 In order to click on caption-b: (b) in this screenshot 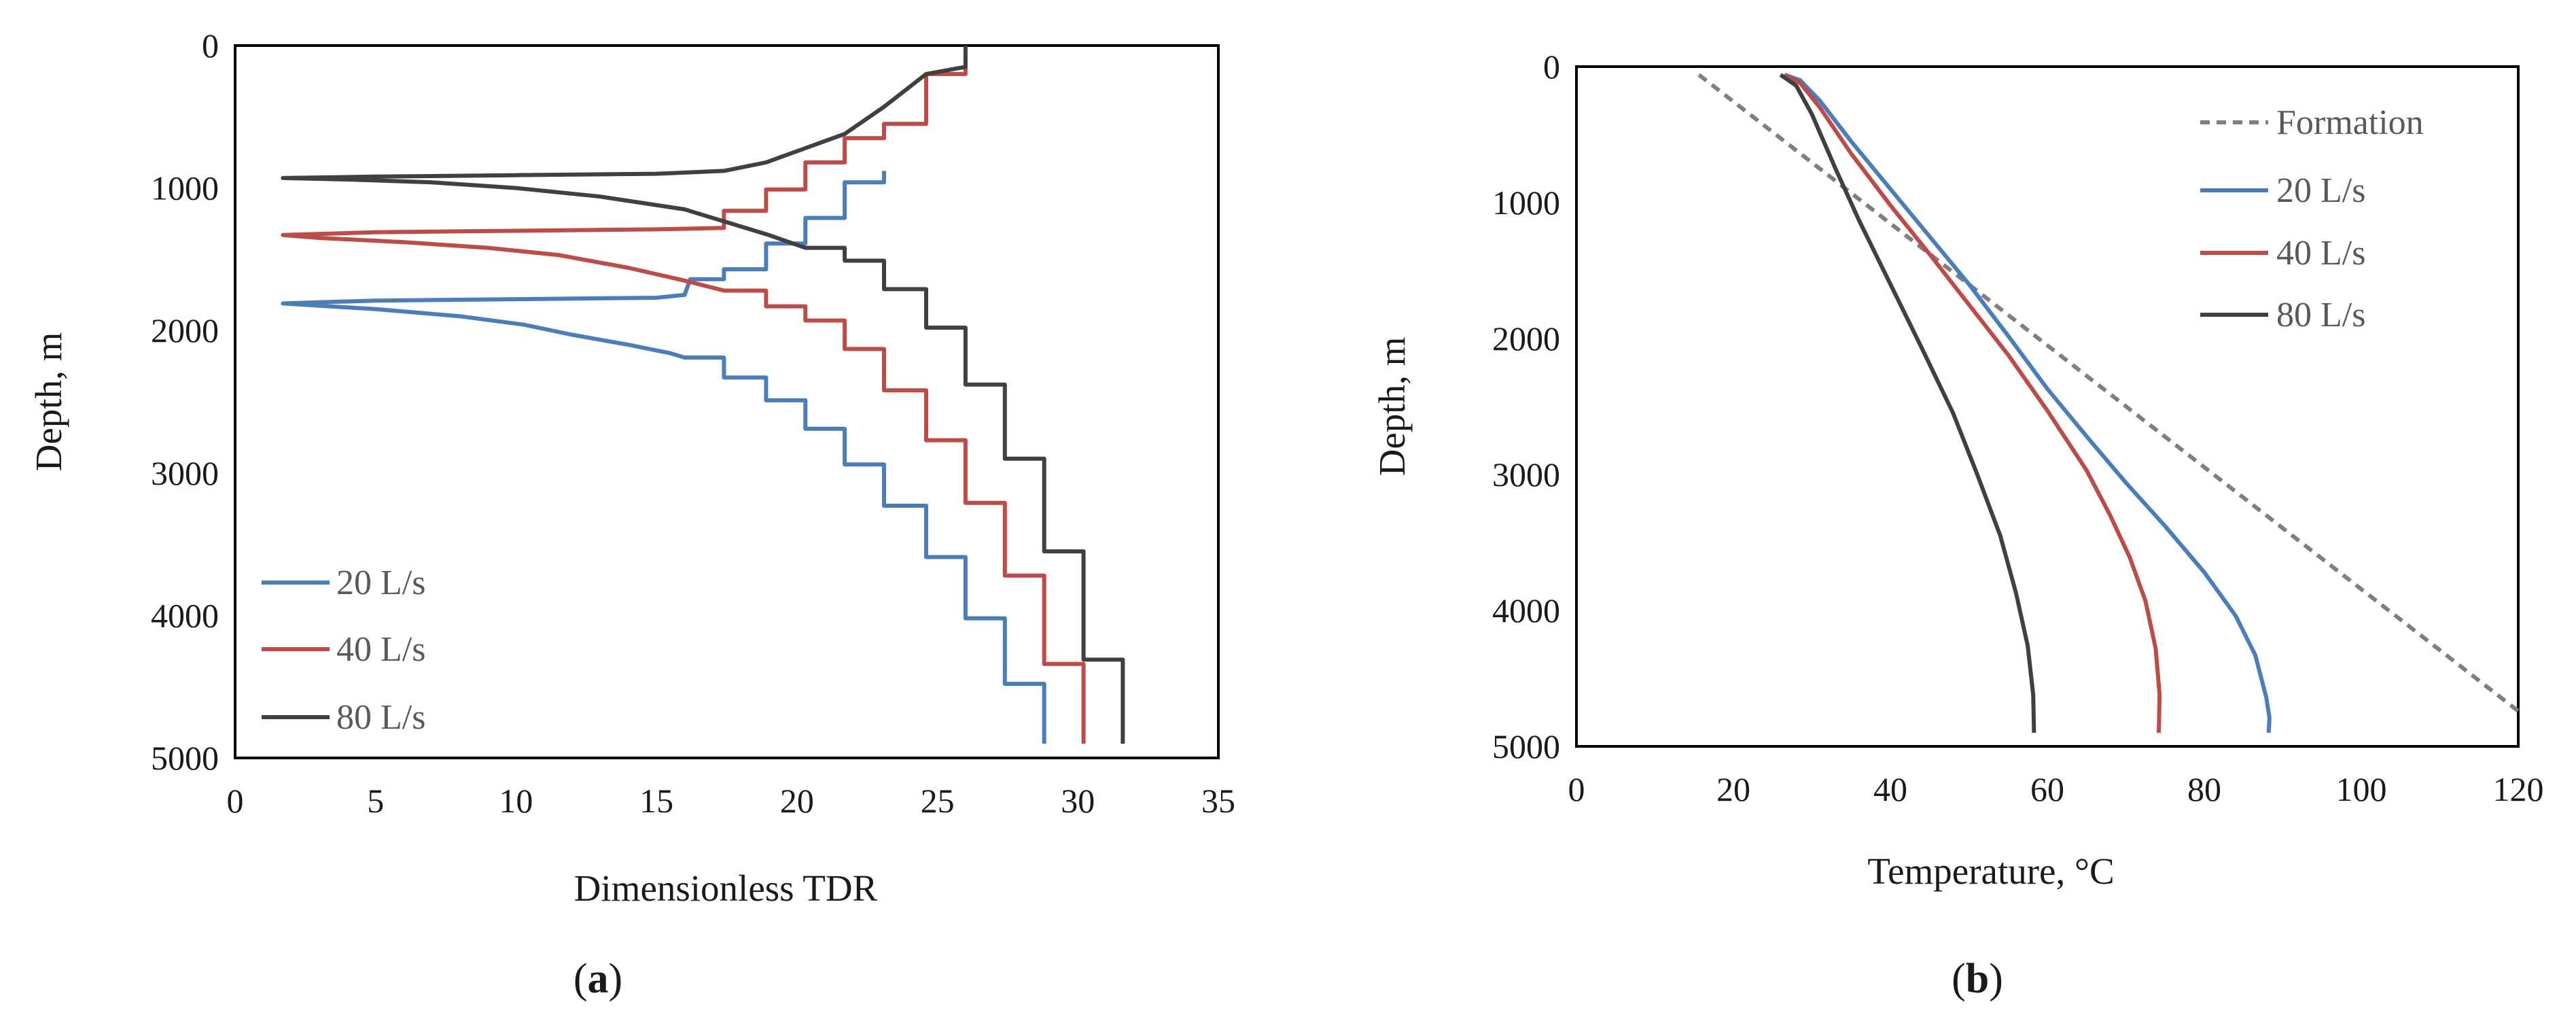, I will do `click(1977, 979)`.